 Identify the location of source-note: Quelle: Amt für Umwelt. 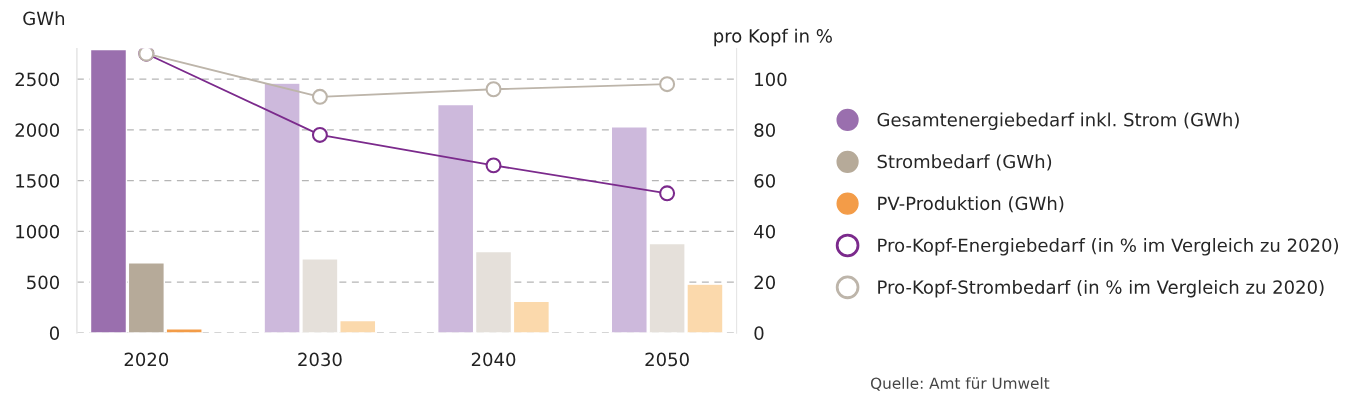
(960, 384).